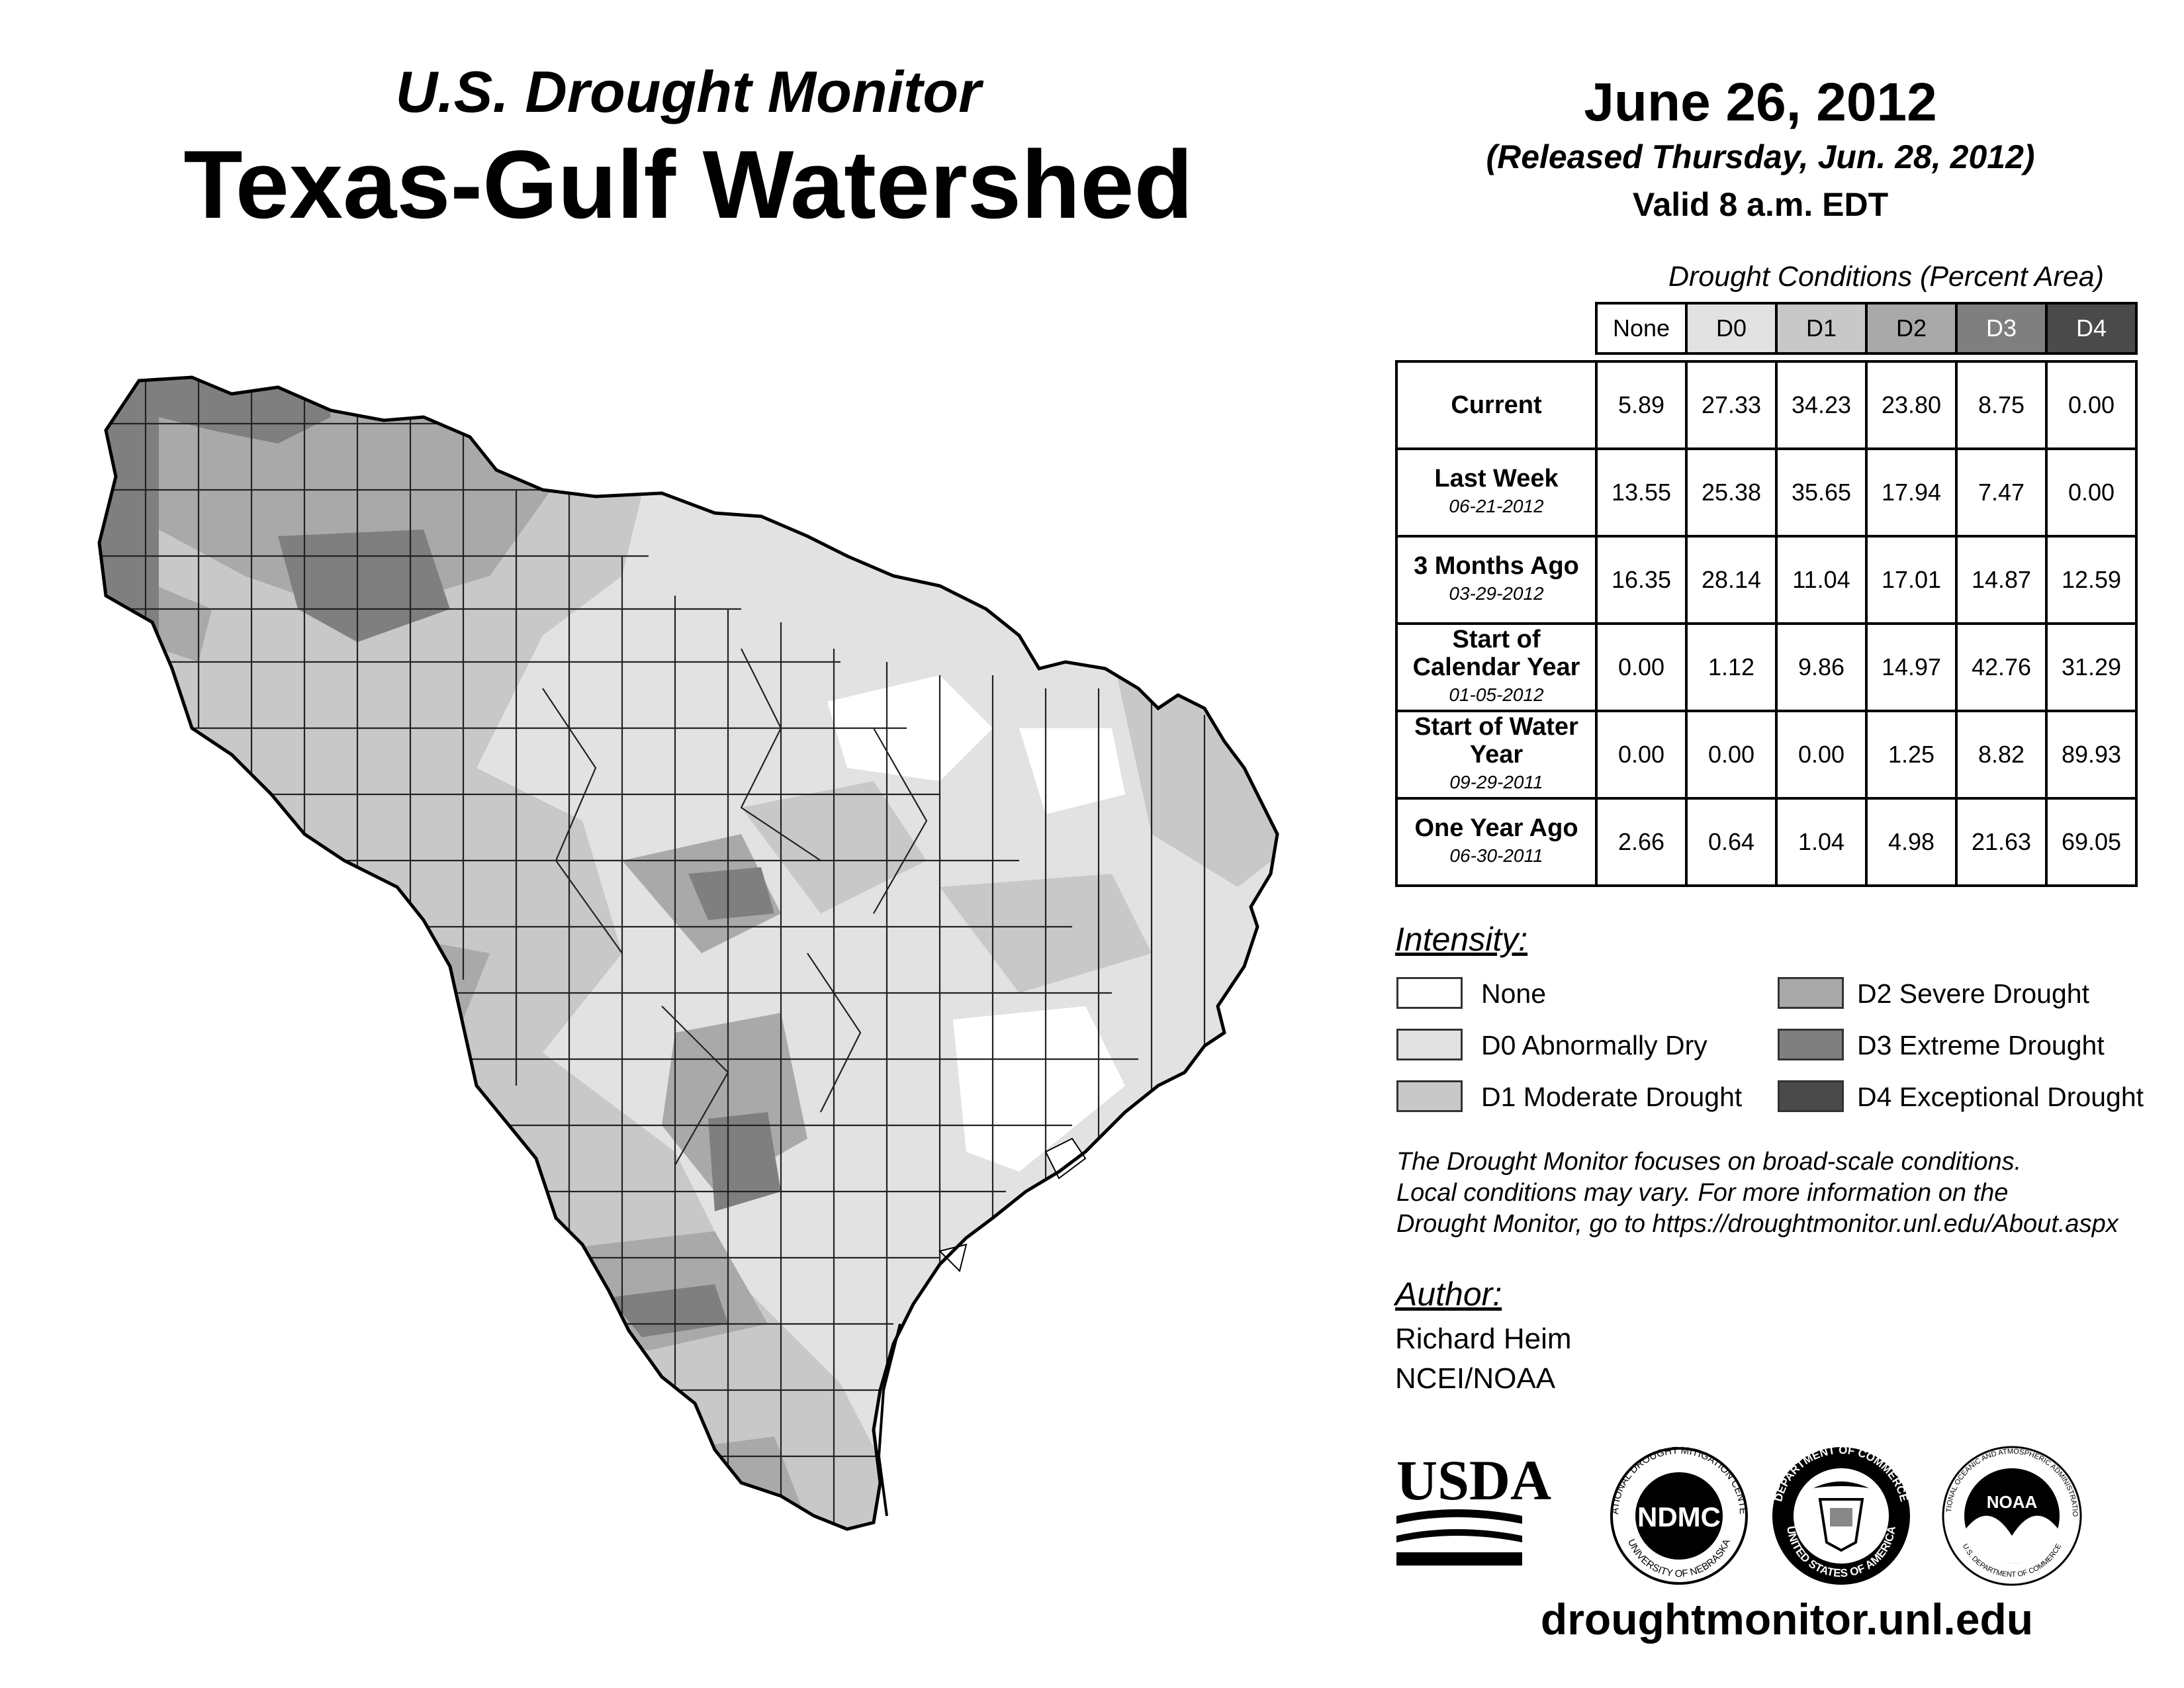 Image resolution: width=2184 pixels, height=1688 pixels. I want to click on website-link: droughtmonitor.unl.edu, so click(1787, 1619).